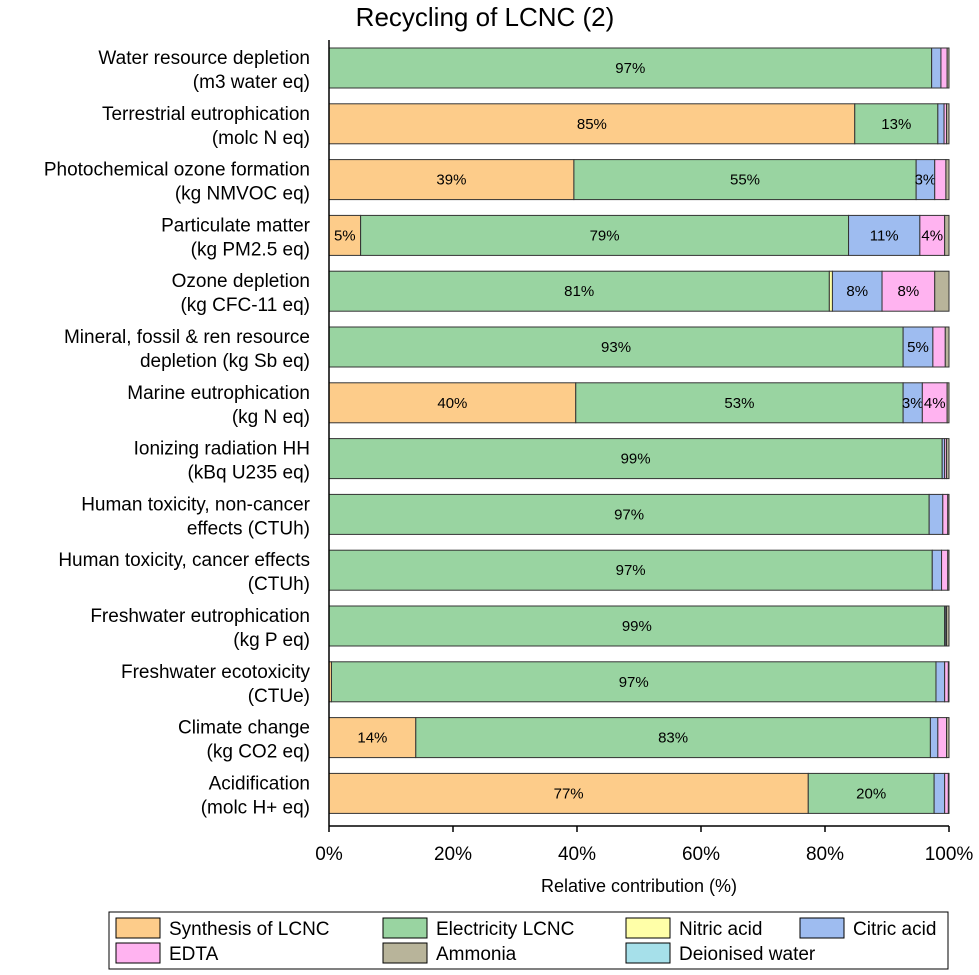  Describe the element at coordinates (218, 405) in the screenshot. I see `category-label: Marine eutrophication (kg N eq)` at that location.